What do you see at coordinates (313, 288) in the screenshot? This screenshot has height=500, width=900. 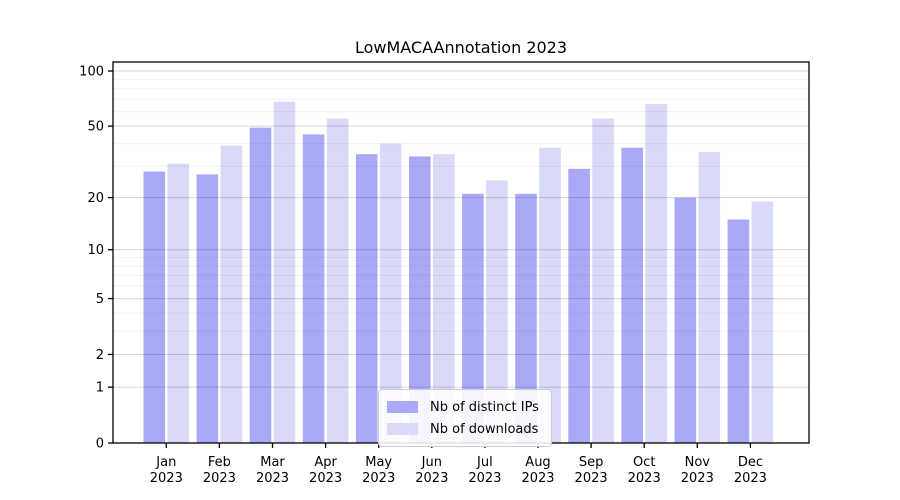 I see `bar-ips-apr` at bounding box center [313, 288].